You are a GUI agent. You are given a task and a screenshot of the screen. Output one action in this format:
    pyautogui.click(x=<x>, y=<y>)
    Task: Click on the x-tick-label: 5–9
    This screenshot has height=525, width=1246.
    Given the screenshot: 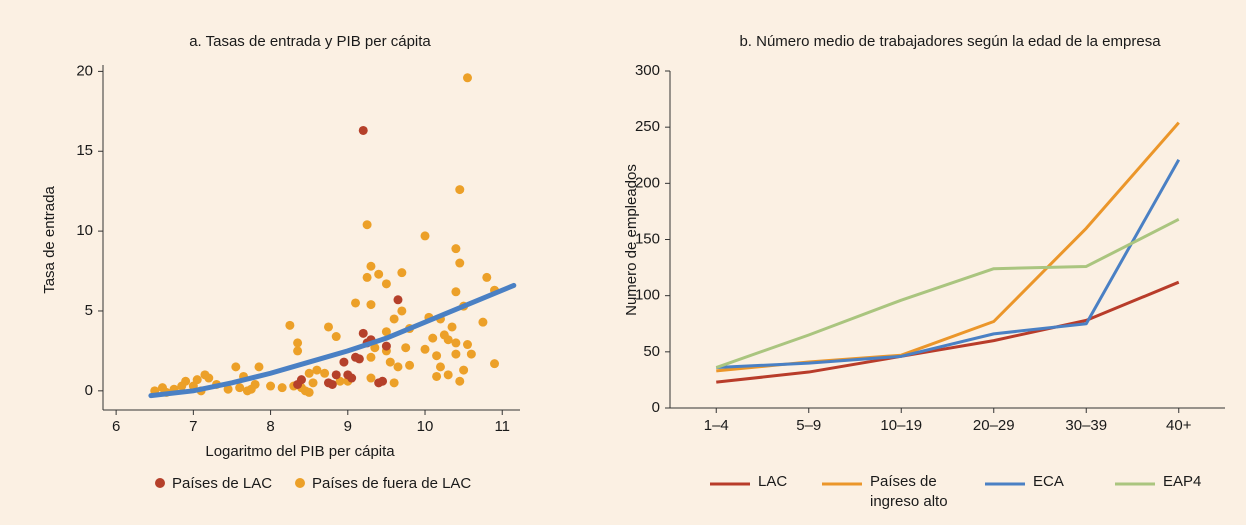 What is the action you would take?
    pyautogui.click(x=808, y=425)
    